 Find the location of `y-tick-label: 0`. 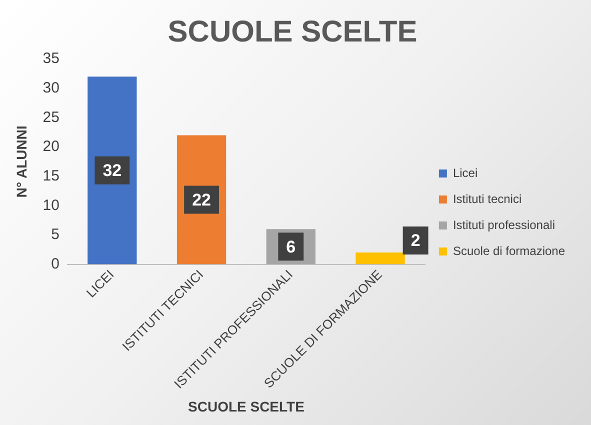

y-tick-label: 0 is located at coordinates (55, 263).